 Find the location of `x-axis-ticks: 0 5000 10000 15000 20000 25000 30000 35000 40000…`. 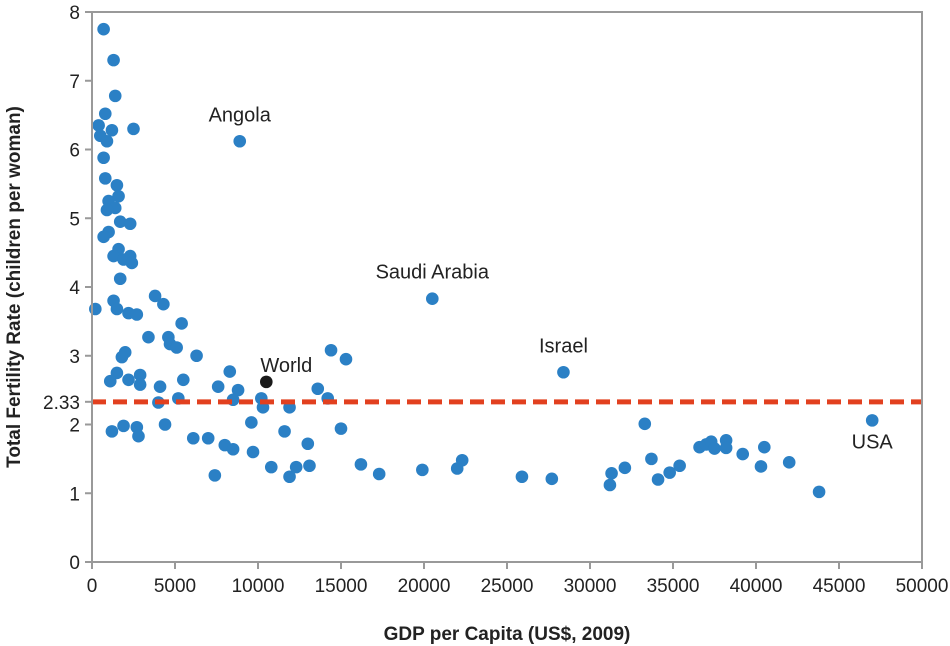

x-axis-ticks: 0 5000 10000 15000 20000 25000 30000 35000 40000… is located at coordinates (518, 579).